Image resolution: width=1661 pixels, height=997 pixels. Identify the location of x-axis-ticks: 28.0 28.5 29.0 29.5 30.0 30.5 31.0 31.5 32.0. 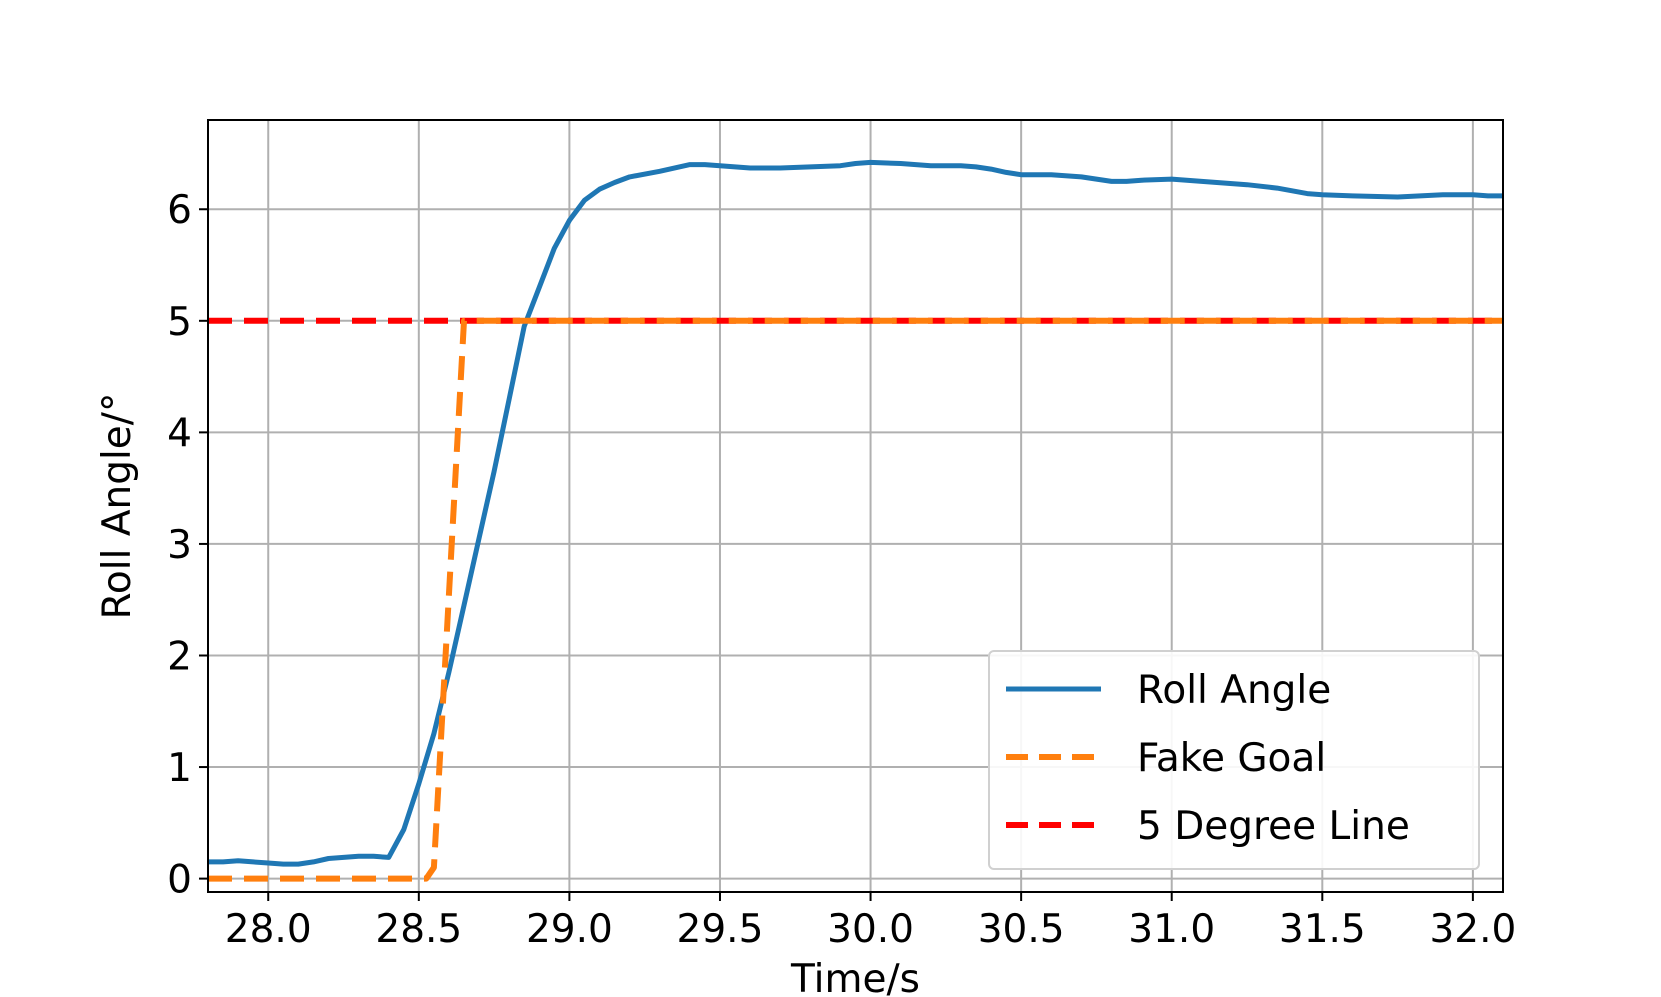
(870, 922).